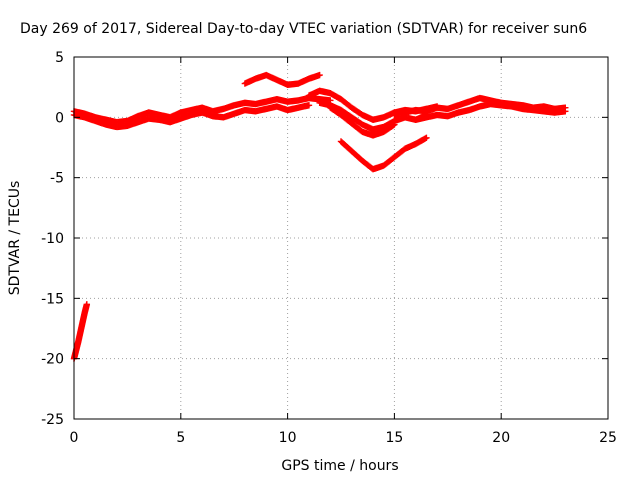 This screenshot has height=480, width=640. What do you see at coordinates (52, 360) in the screenshot?
I see `y-tick-label: -20` at bounding box center [52, 360].